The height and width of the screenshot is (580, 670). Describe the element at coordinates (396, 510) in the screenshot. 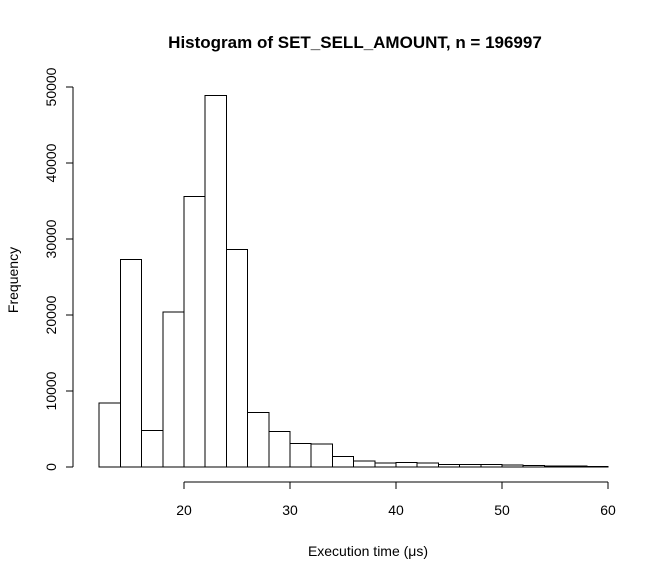

I see `x-tick-label: 40` at that location.